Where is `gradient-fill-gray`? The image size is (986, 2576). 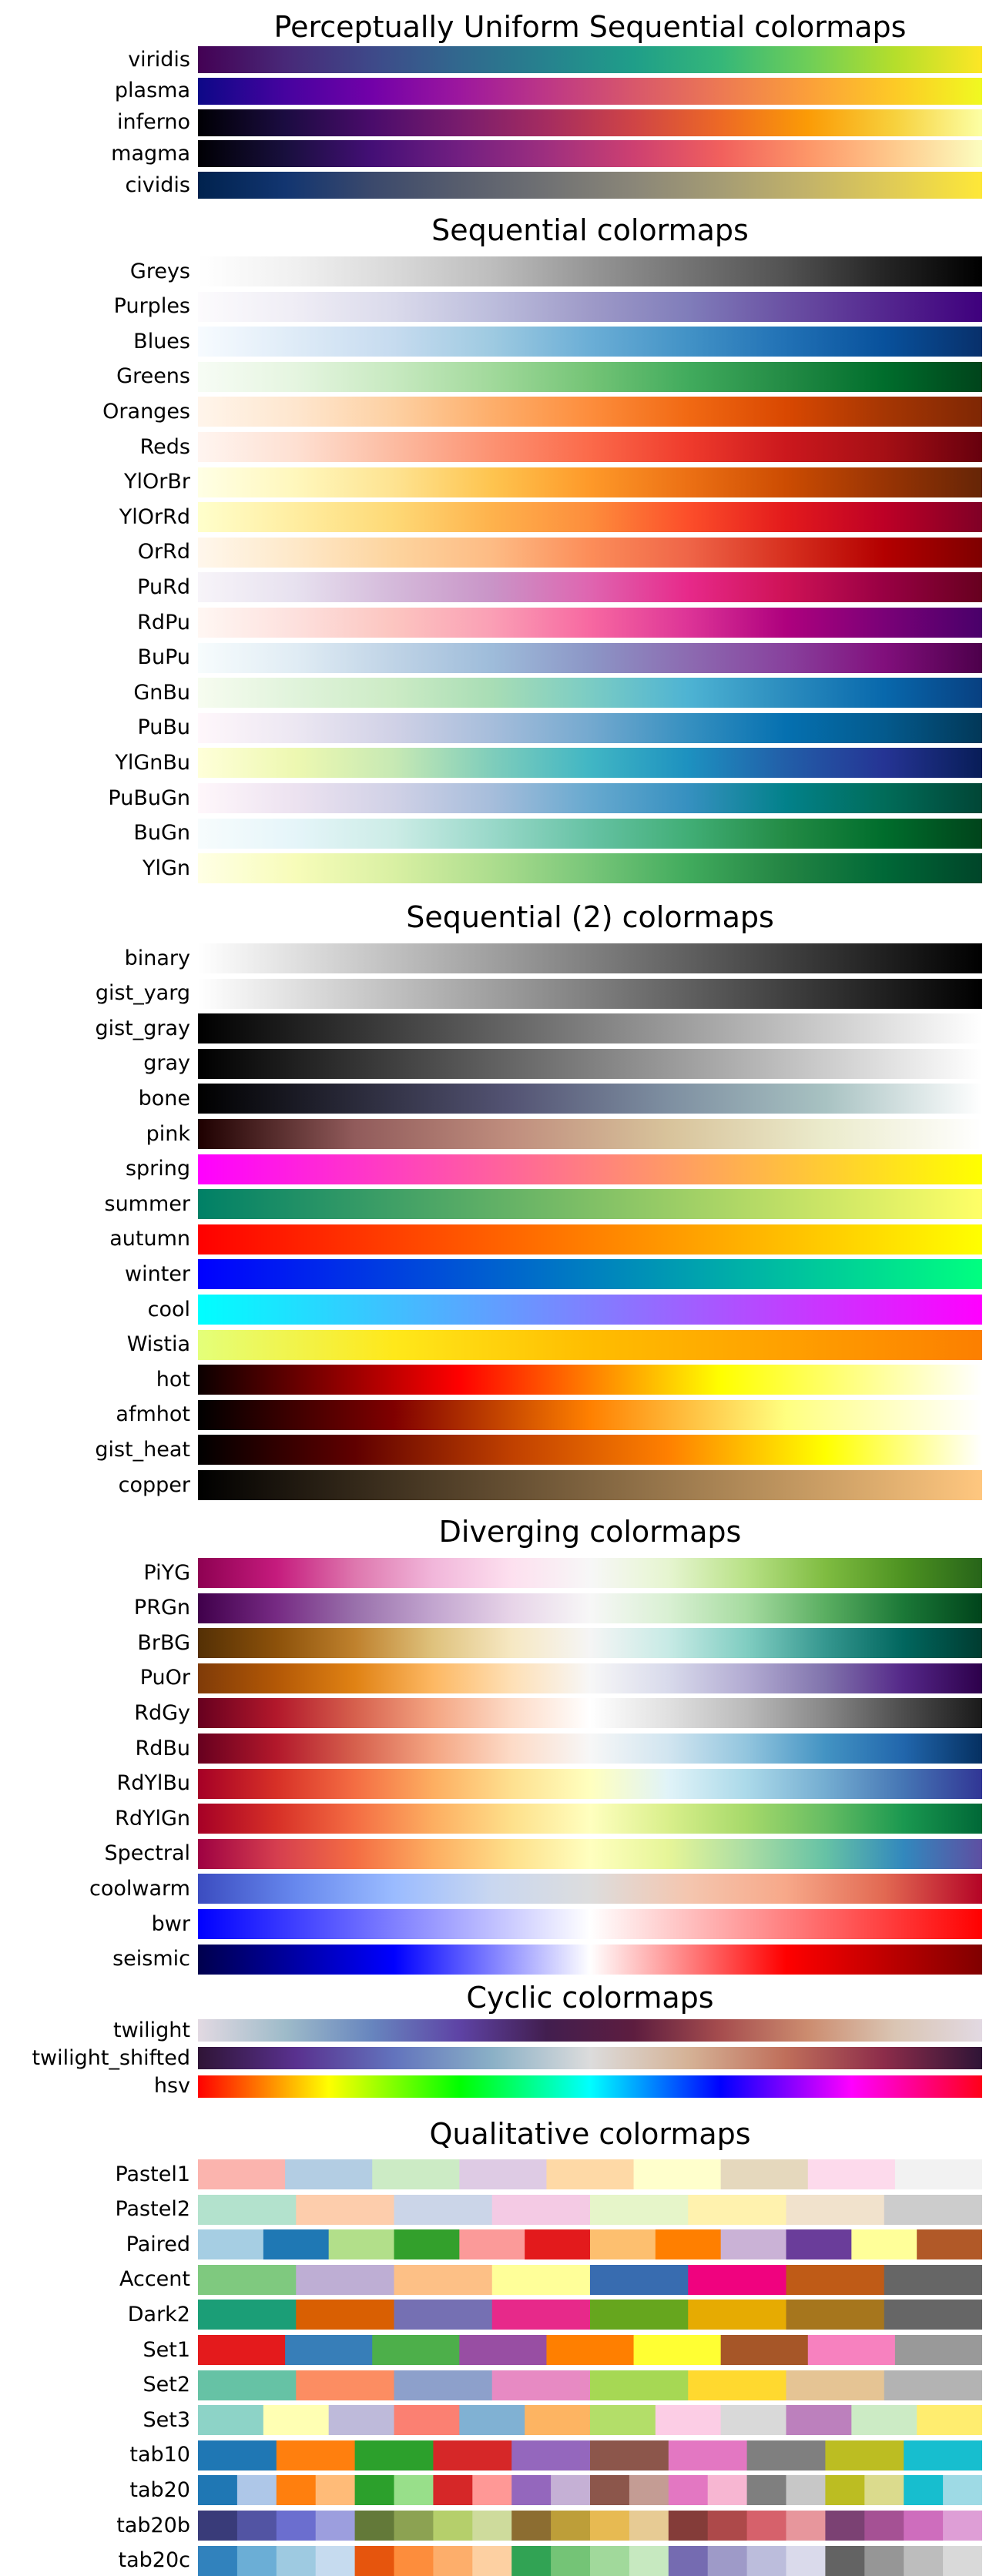
gradient-fill-gray is located at coordinates (590, 1063).